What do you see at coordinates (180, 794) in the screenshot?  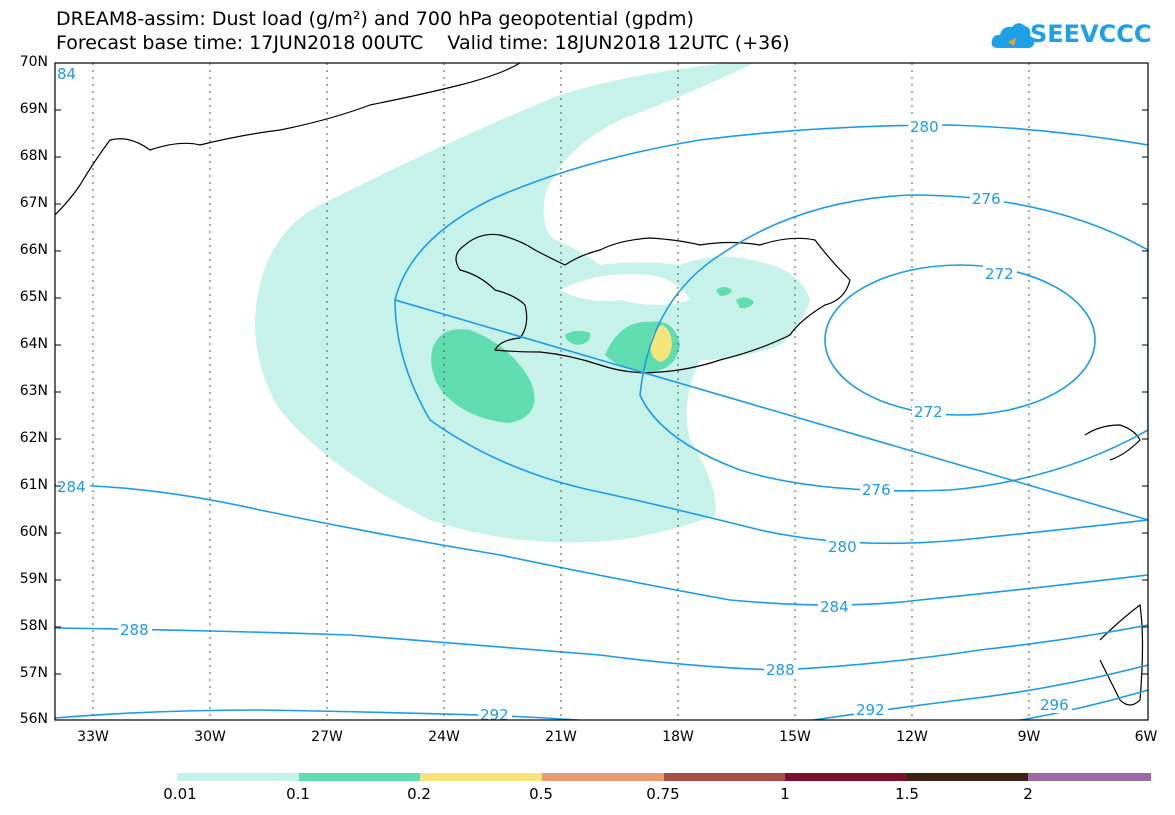 I see `colorbar-label: 0.01` at bounding box center [180, 794].